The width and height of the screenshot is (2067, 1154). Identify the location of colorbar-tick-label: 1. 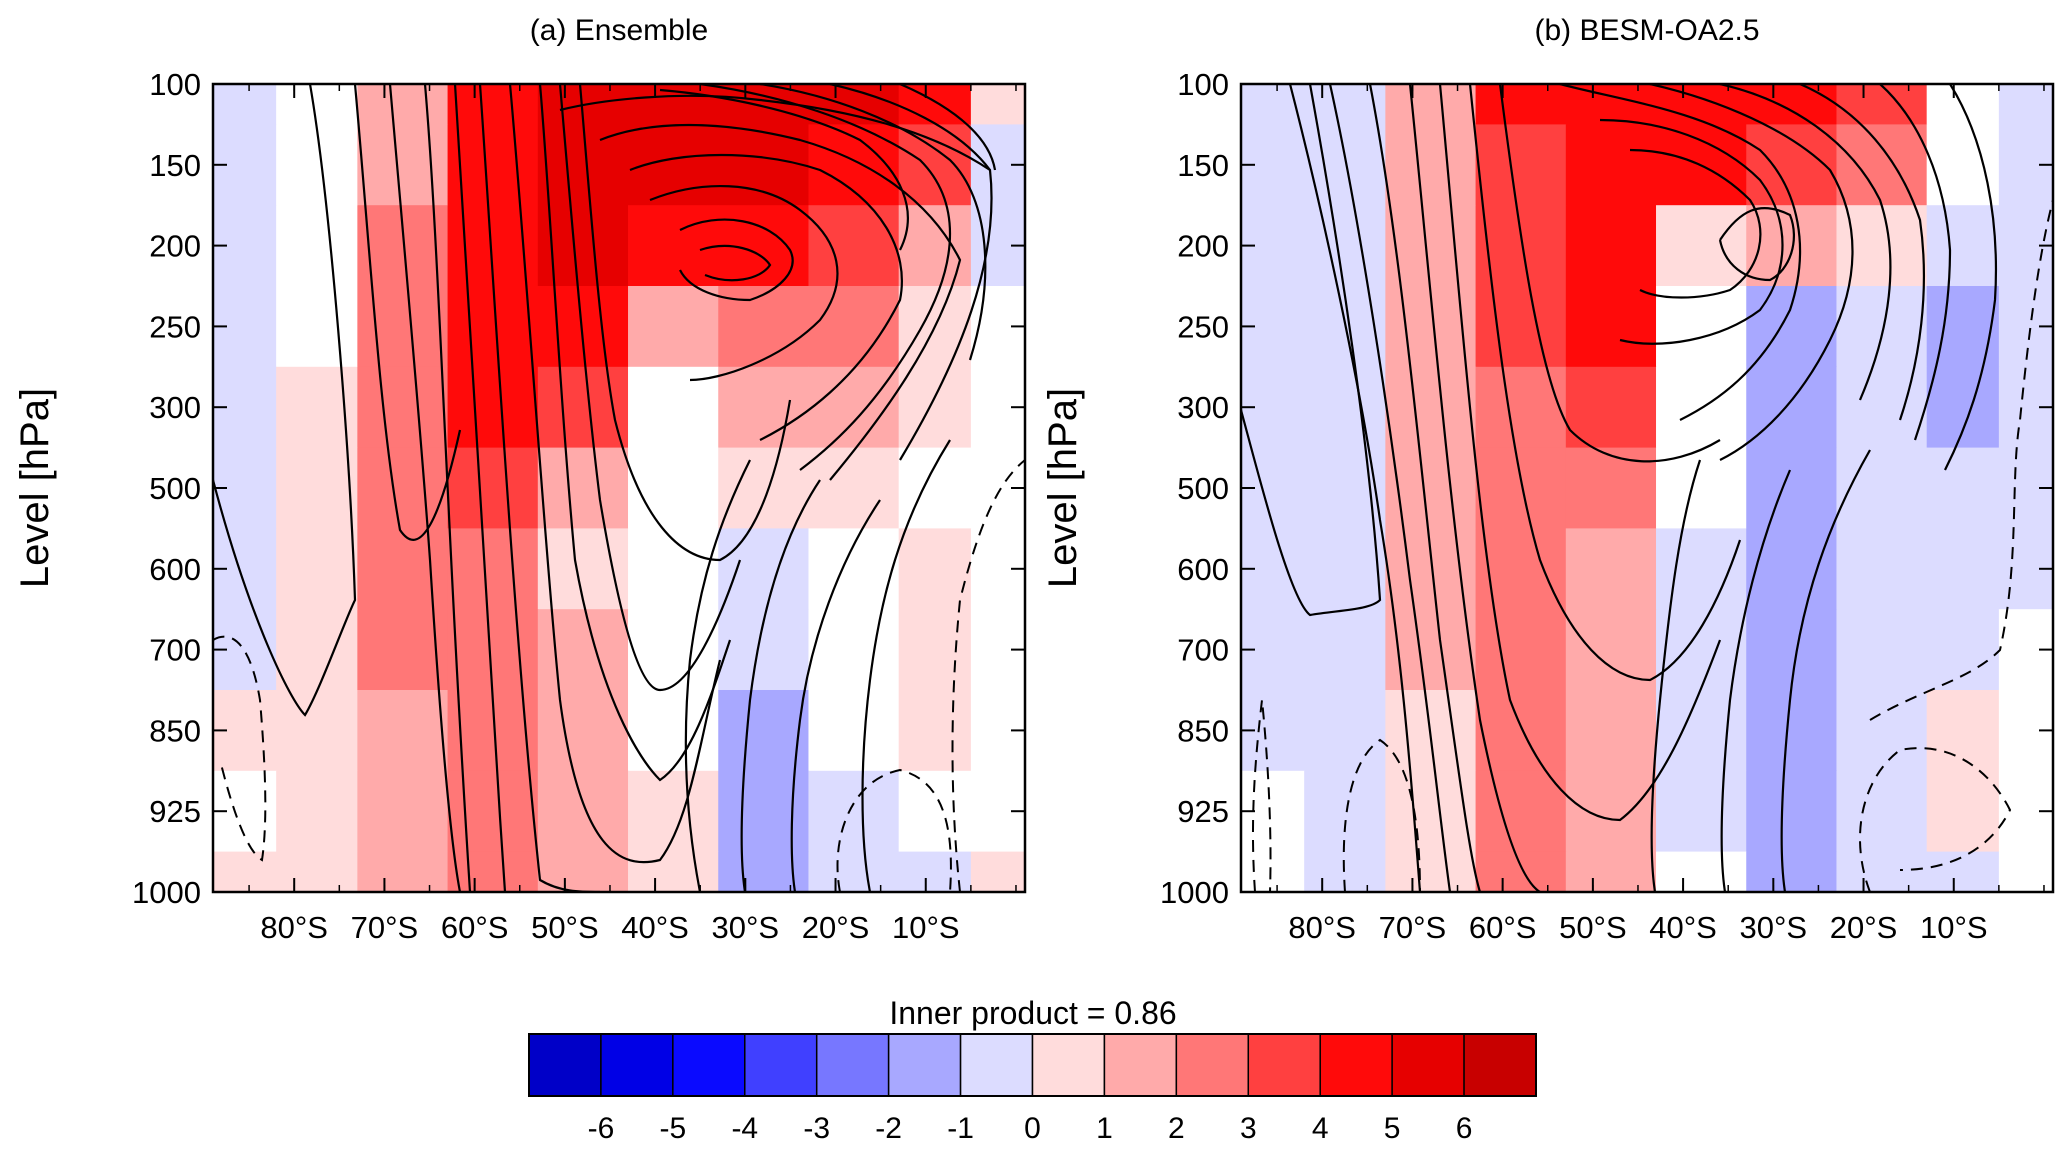
(1104, 1128).